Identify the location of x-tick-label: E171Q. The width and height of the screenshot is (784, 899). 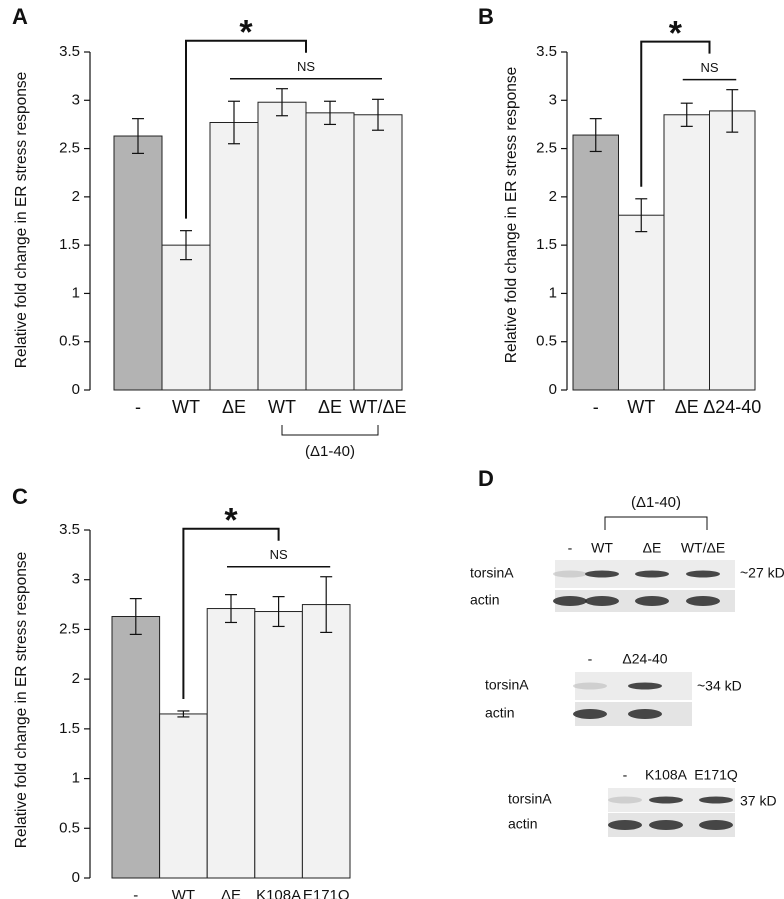
(326, 893).